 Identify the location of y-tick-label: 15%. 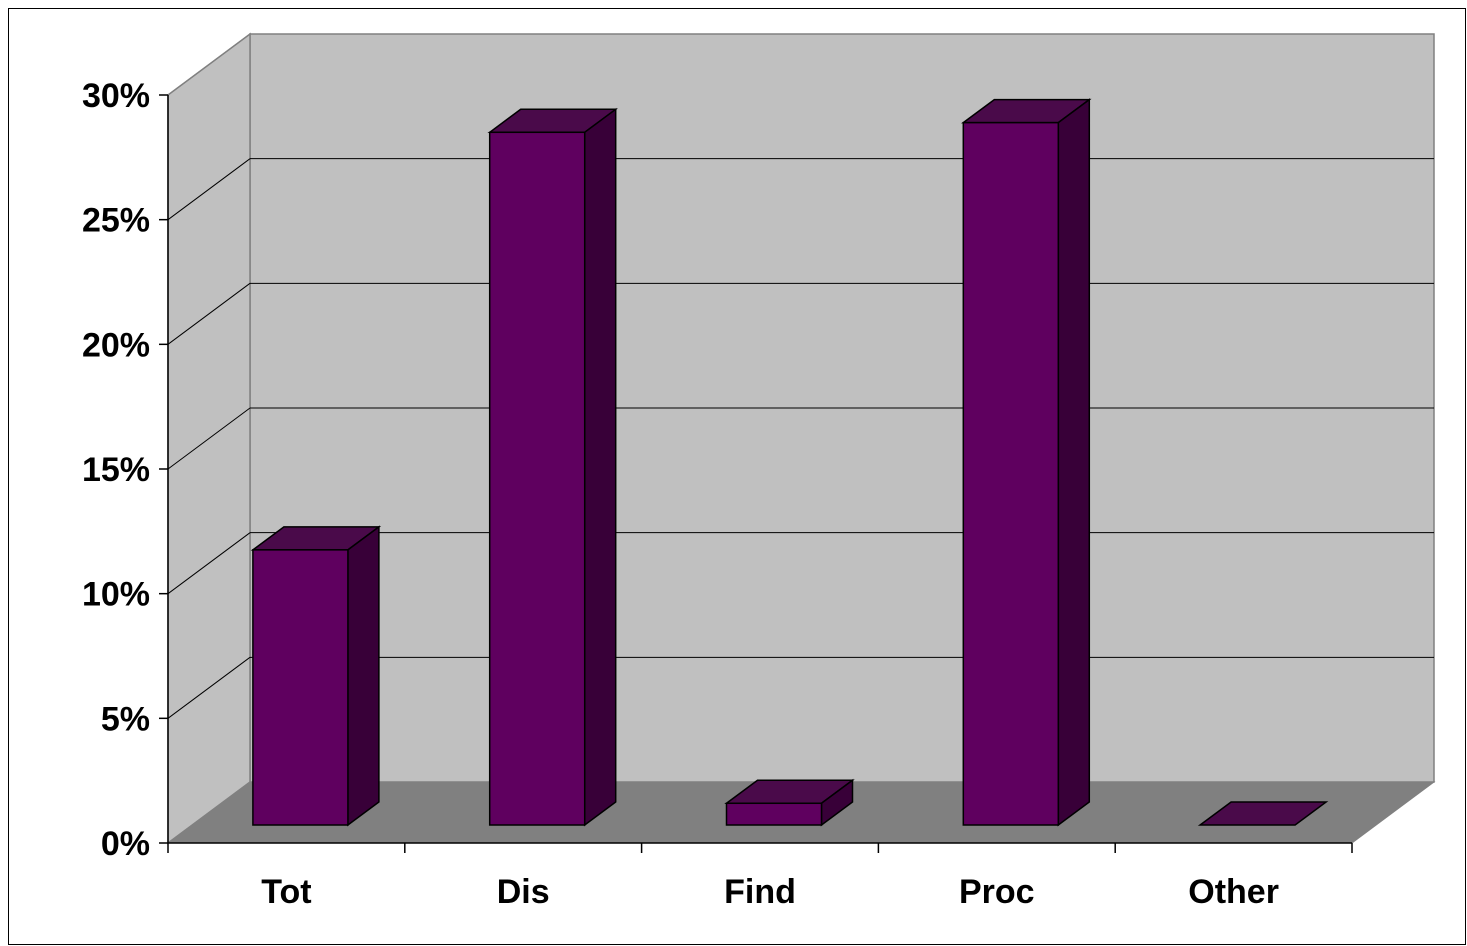
(116, 470).